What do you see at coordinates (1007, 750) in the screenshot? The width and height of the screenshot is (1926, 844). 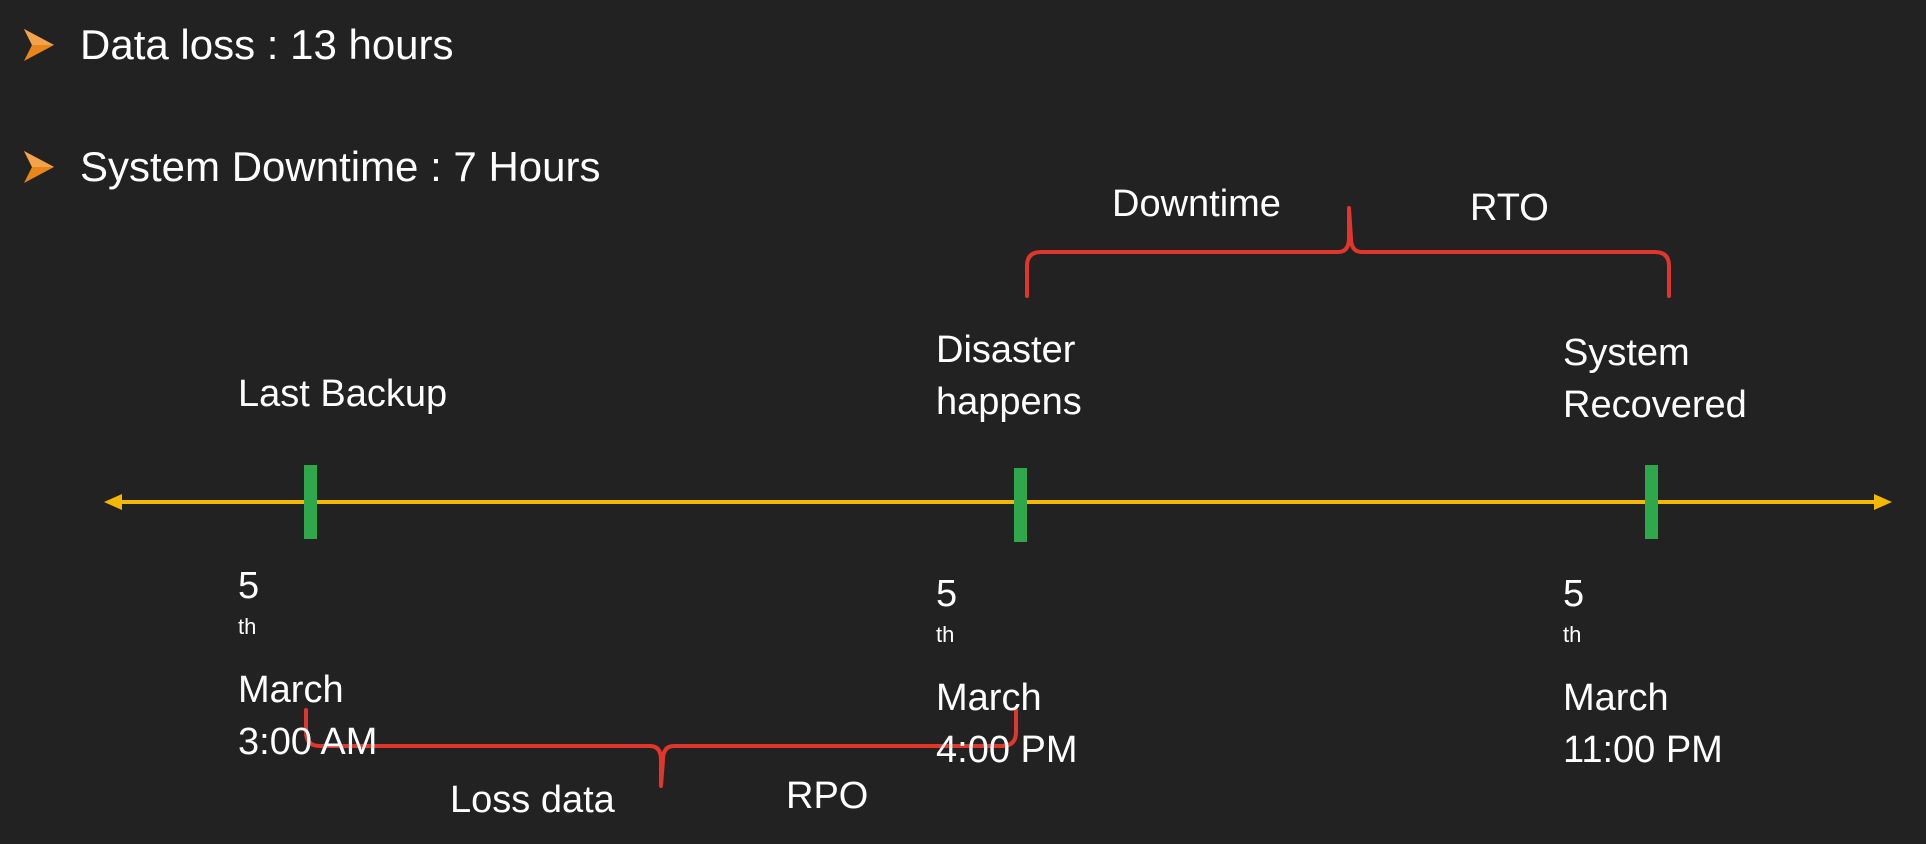 I see `event-time: 4:00 PM` at bounding box center [1007, 750].